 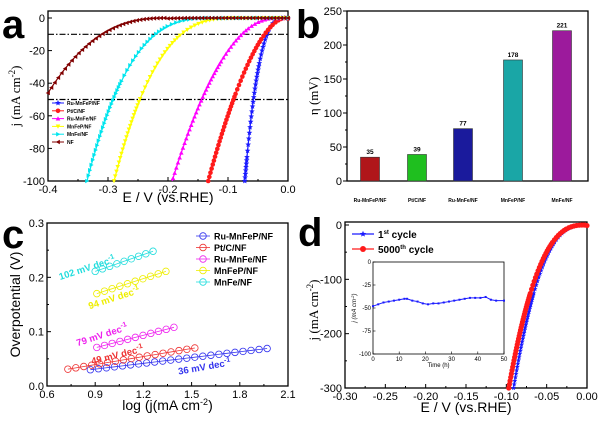 What do you see at coordinates (243, 237) in the screenshot?
I see `legend-label: Ru-MnFeP/NF` at bounding box center [243, 237].